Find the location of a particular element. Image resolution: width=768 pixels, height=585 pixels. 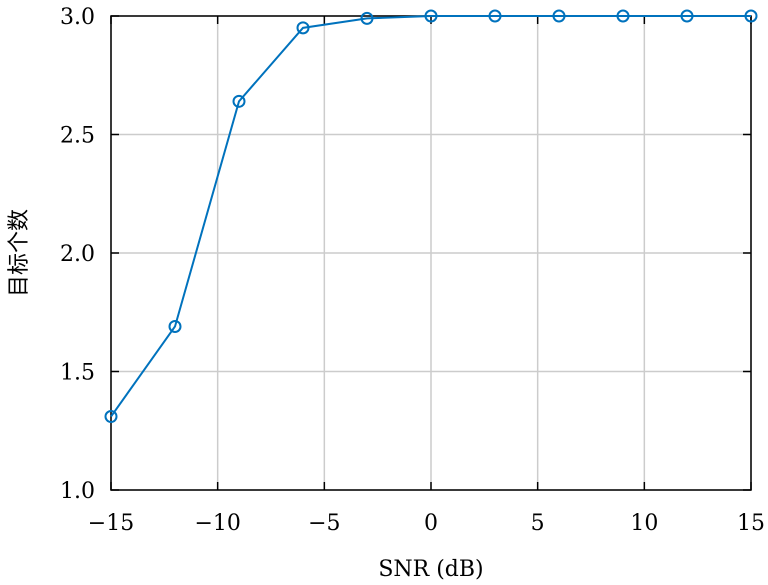

y-tick-label: 2.0 is located at coordinates (77, 254).